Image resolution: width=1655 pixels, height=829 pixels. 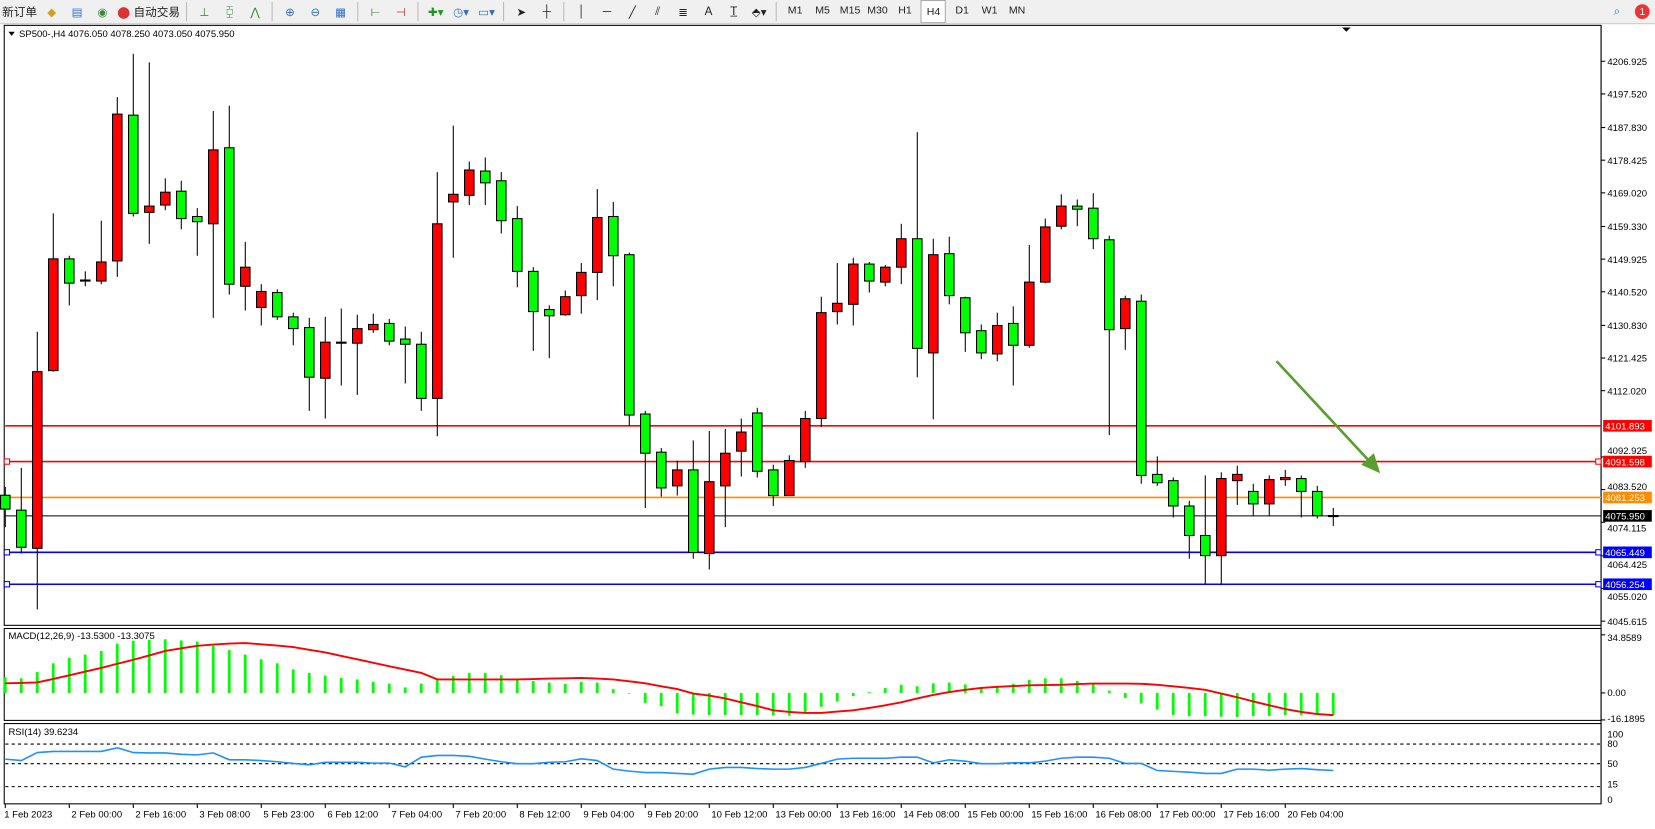 What do you see at coordinates (230, 11) in the screenshot?
I see `candlestick-icon: ⧮` at bounding box center [230, 11].